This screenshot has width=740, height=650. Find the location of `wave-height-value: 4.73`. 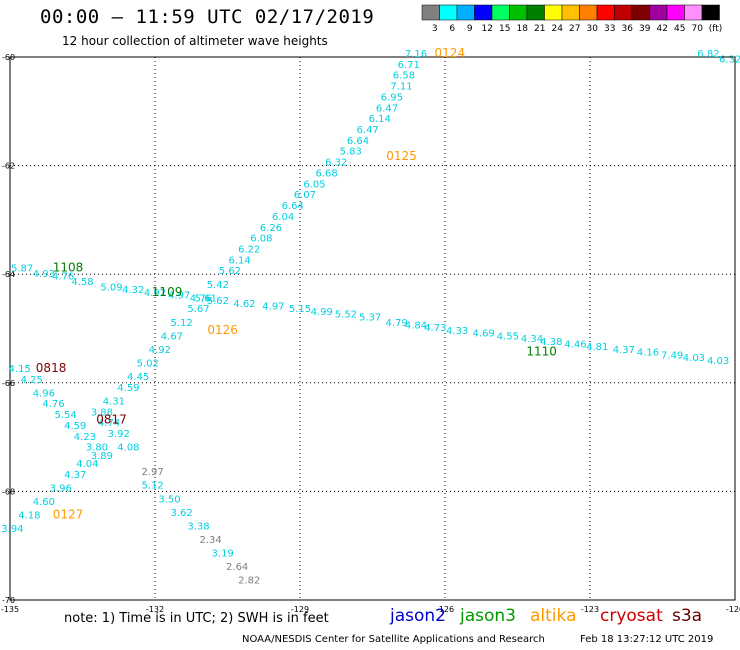

wave-height-value: 4.73 is located at coordinates (435, 328).